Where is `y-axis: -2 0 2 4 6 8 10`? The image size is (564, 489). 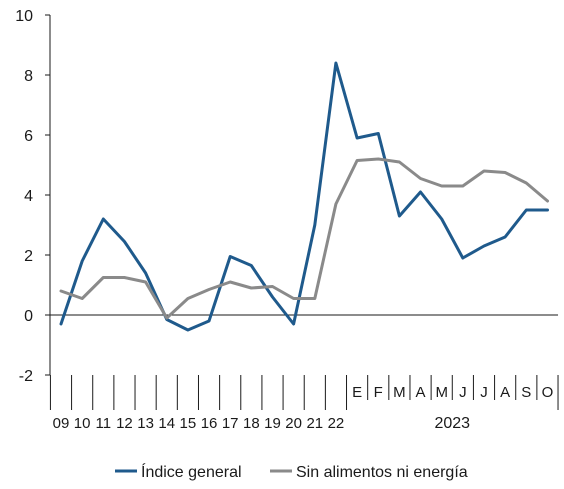 y-axis: -2 0 2 4 6 8 10 is located at coordinates (33, 196).